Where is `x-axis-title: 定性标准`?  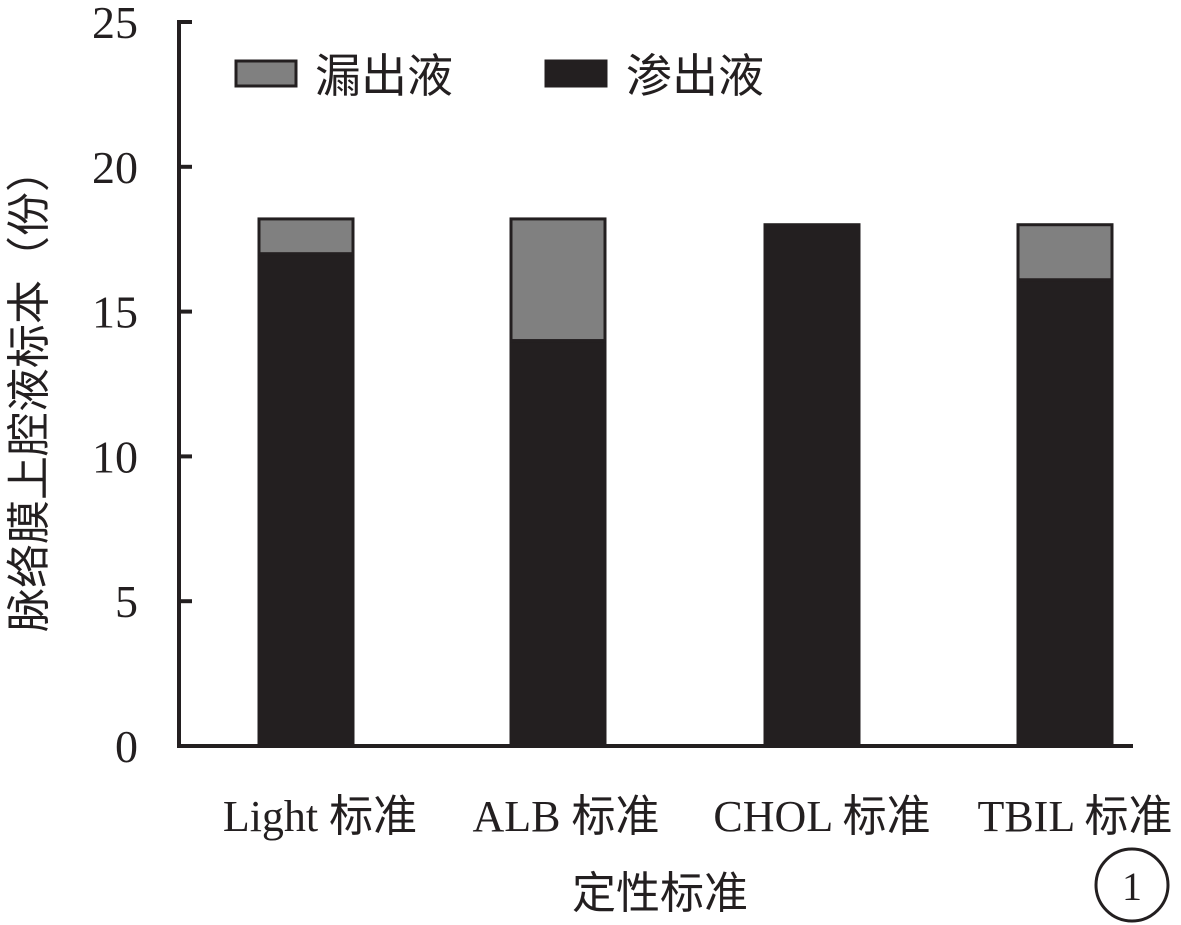
x-axis-title: 定性标准 is located at coordinates (660, 893).